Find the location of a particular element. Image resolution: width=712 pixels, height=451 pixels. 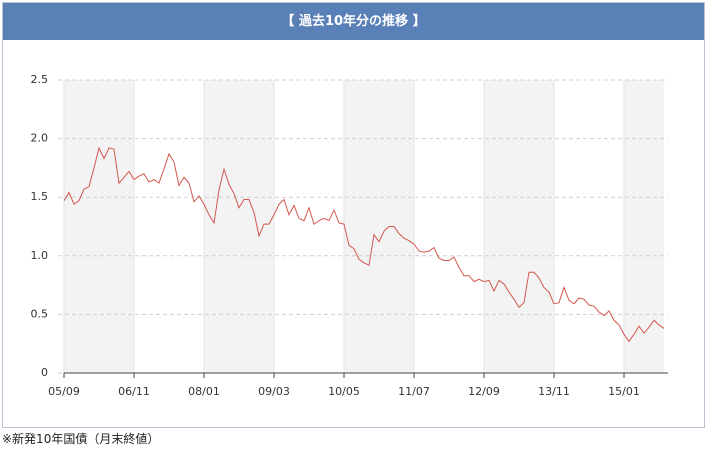

x-tick-label: 09/03 is located at coordinates (274, 391).